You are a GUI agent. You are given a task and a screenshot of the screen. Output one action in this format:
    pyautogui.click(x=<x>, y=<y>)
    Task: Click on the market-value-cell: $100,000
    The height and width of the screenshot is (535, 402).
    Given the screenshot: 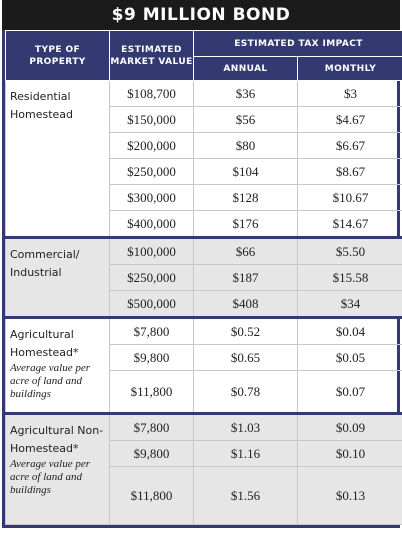 What is the action you would take?
    pyautogui.click(x=151, y=250)
    